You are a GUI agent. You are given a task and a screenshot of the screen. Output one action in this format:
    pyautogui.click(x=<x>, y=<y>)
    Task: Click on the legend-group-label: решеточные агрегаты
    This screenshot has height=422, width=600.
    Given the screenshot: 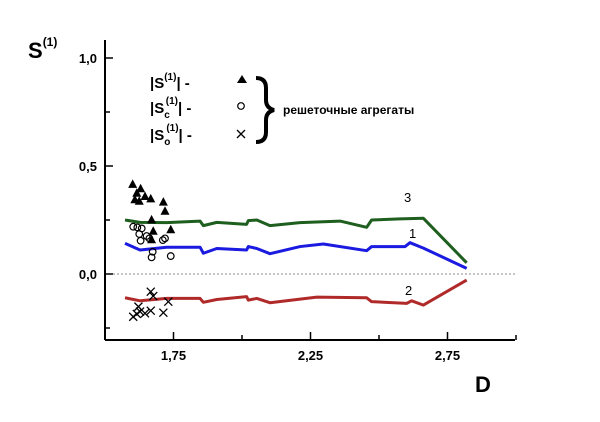 What is the action you would take?
    pyautogui.click(x=348, y=110)
    